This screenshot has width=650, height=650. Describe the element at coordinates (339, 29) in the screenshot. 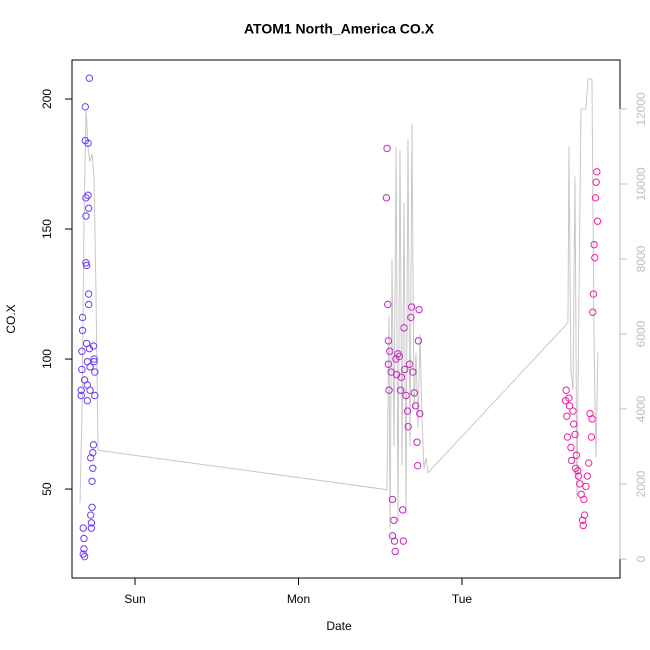

I see `chart-title: ATOM1 North_America CO.X` at that location.